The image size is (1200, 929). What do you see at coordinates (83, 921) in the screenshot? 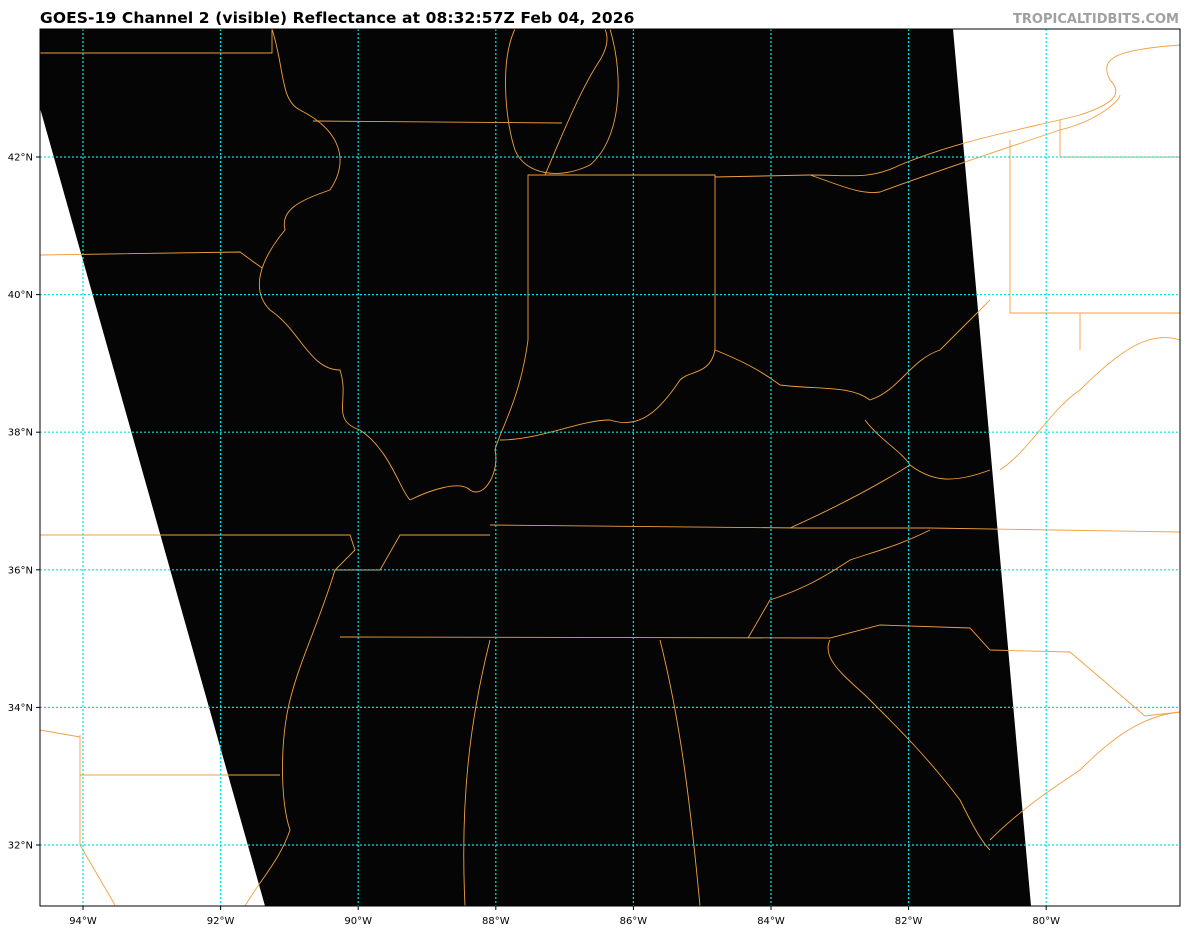
I see `lon-tick-label: 94°W` at bounding box center [83, 921].